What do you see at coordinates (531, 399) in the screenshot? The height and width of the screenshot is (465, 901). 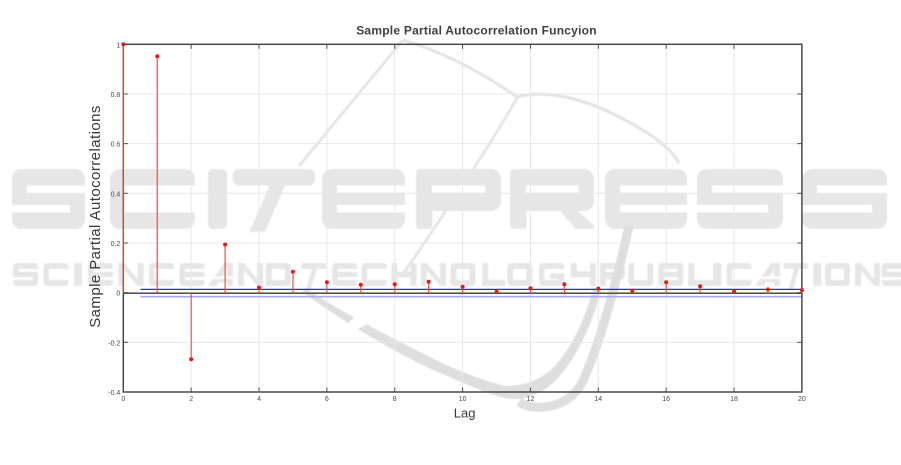 I see `svg-text: 12` at bounding box center [531, 399].